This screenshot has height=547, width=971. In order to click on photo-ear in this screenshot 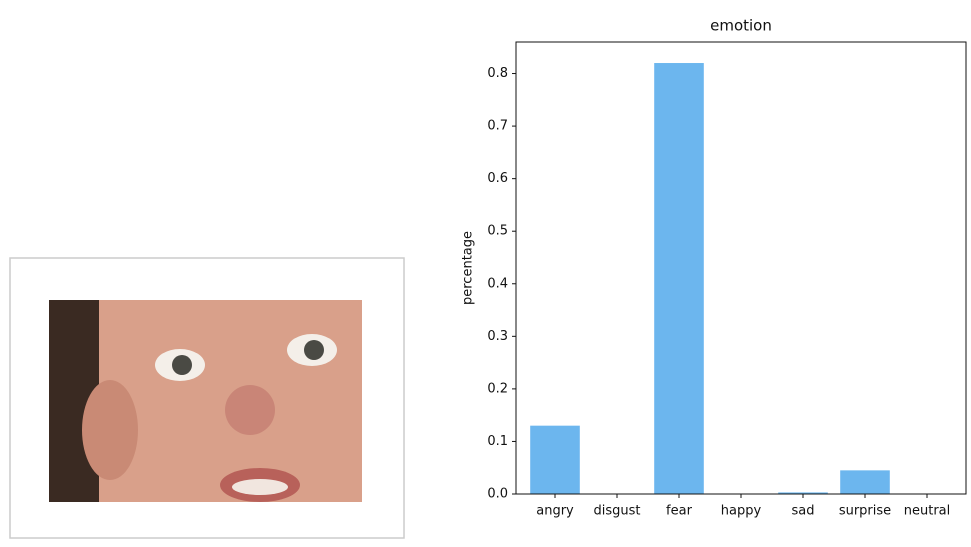, I will do `click(110, 430)`.